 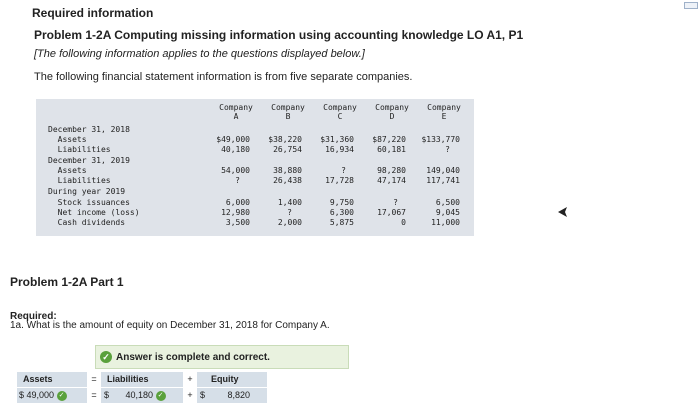 I want to click on equity-value-field: $ 8,820, so click(x=232, y=395).